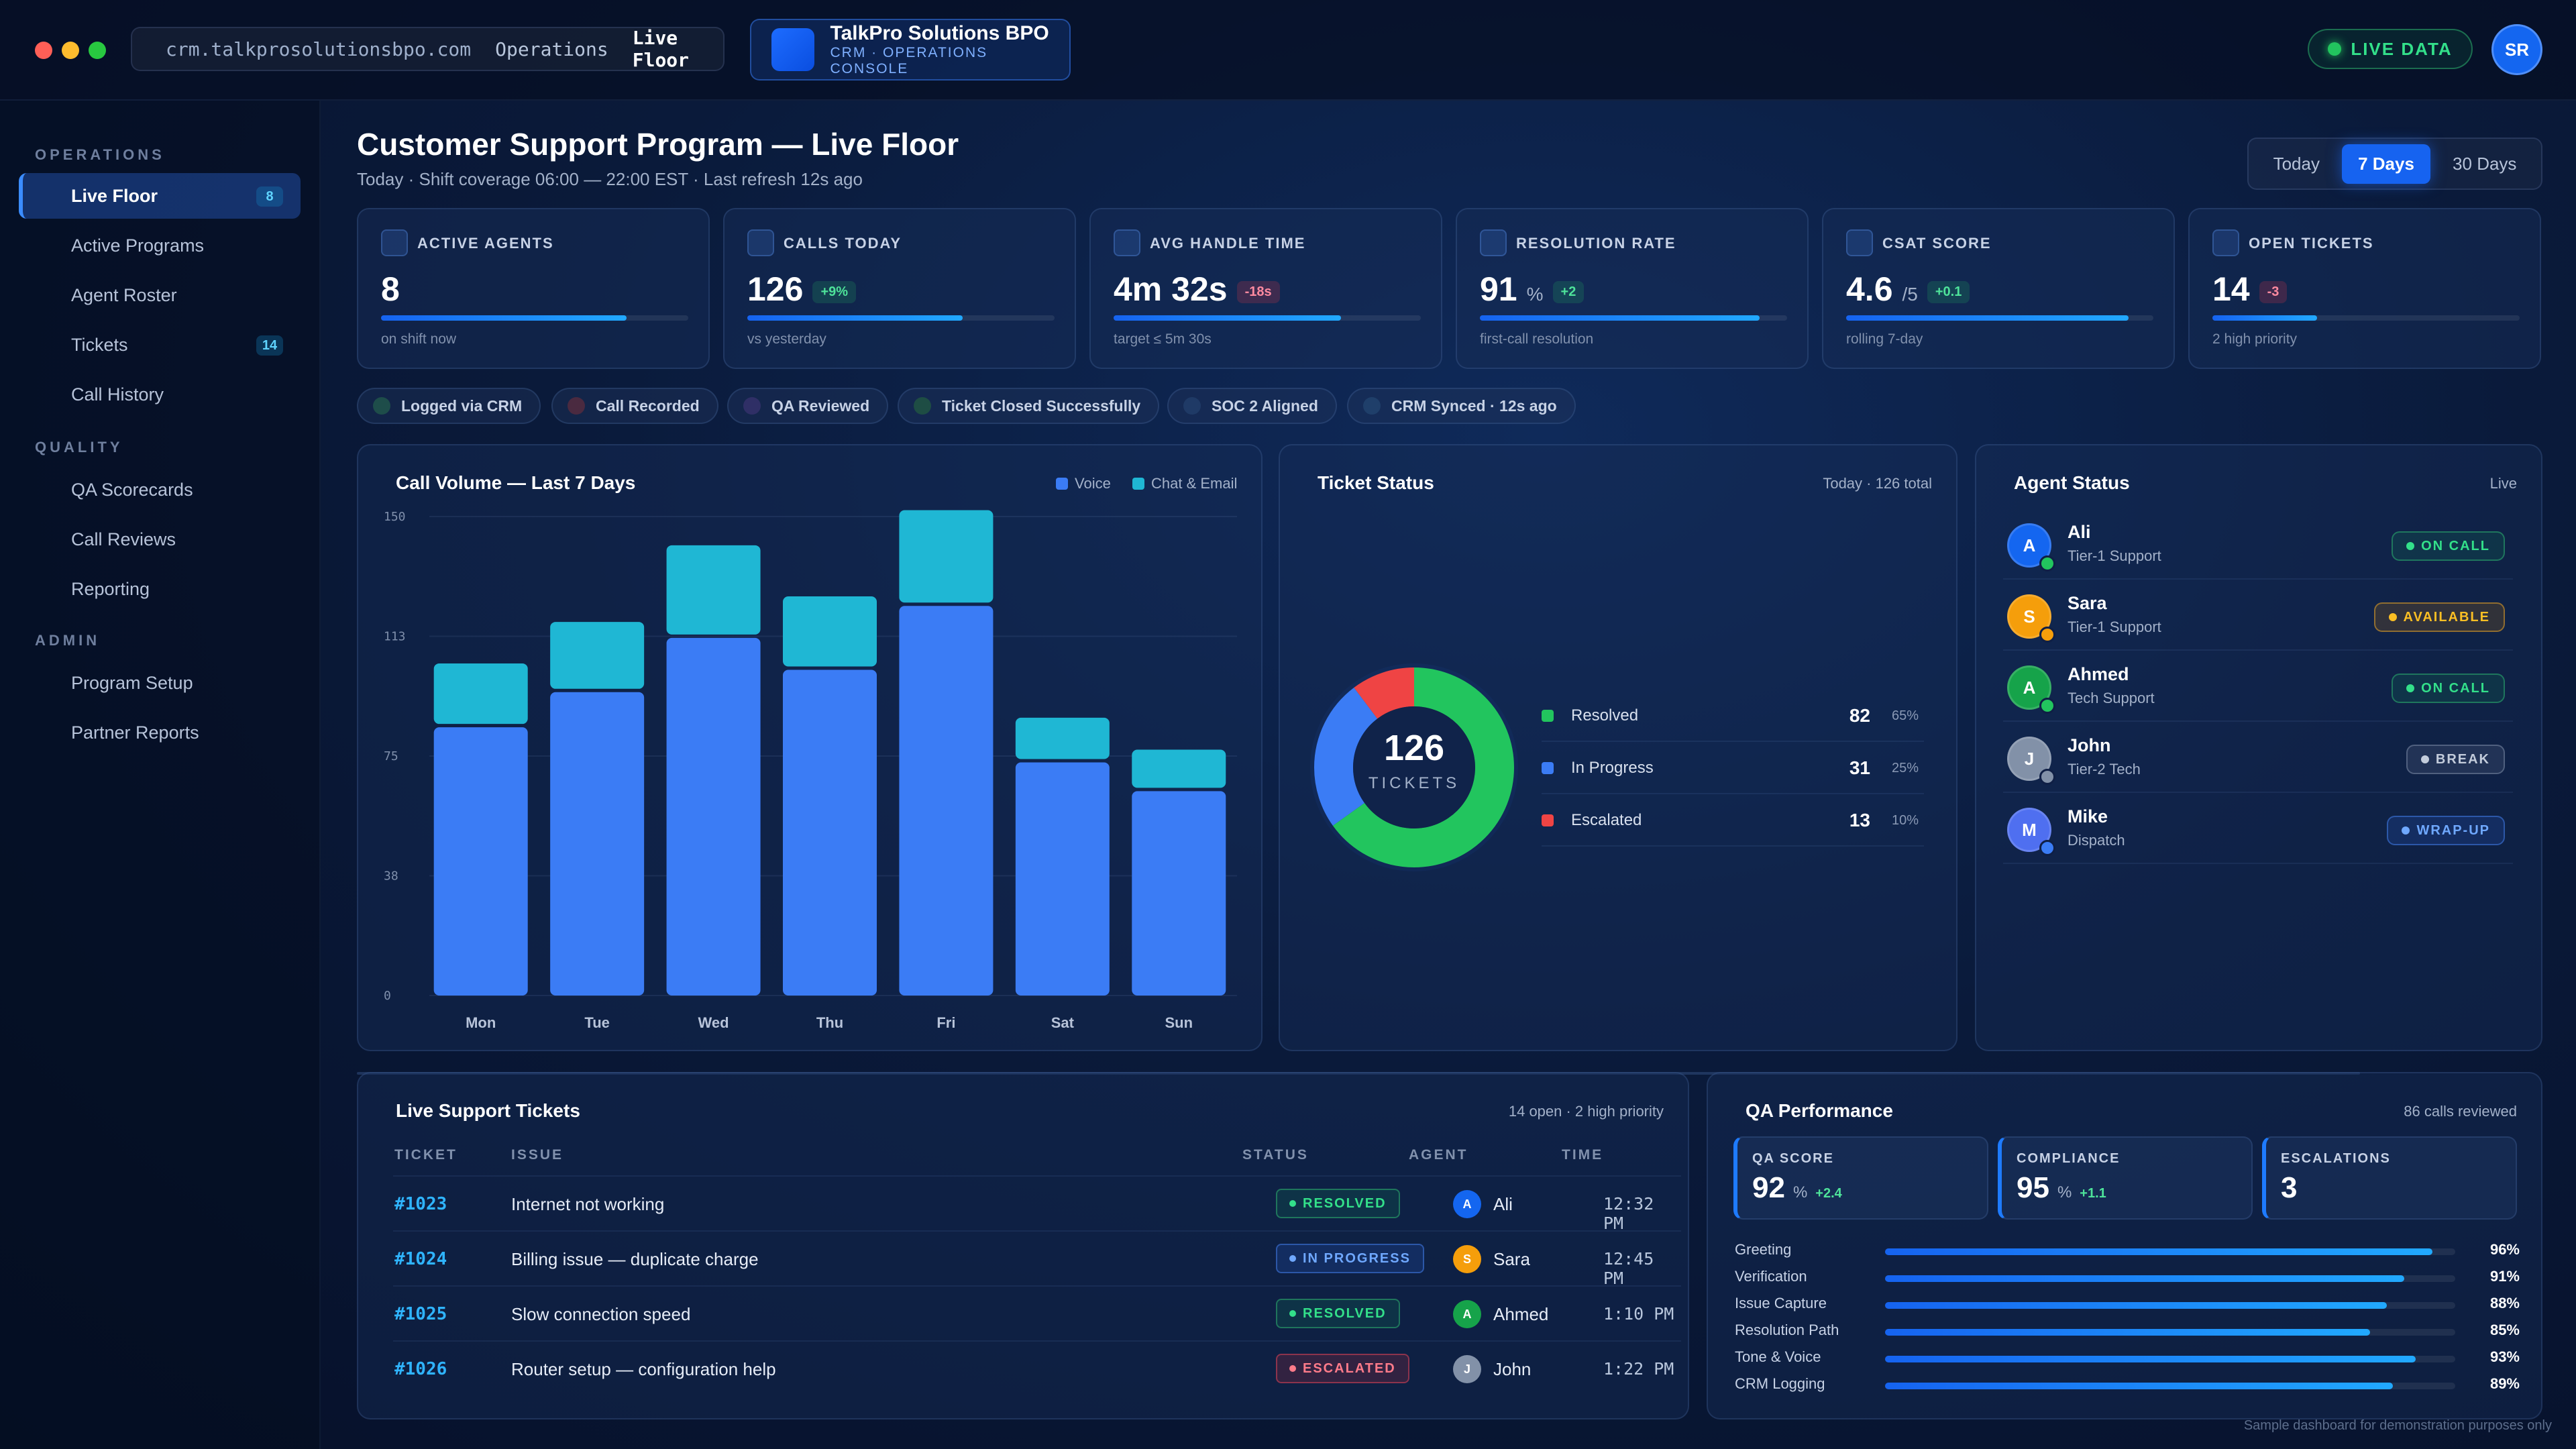 The height and width of the screenshot is (1449, 2576). I want to click on bar-voice-tue, so click(597, 844).